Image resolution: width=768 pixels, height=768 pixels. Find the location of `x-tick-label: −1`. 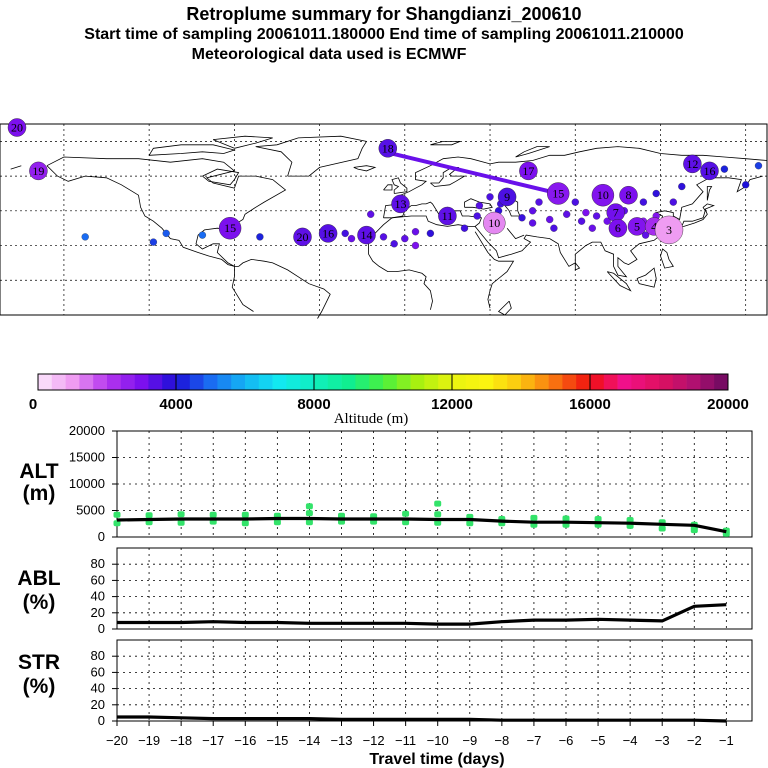

x-tick-label: −1 is located at coordinates (726, 740).